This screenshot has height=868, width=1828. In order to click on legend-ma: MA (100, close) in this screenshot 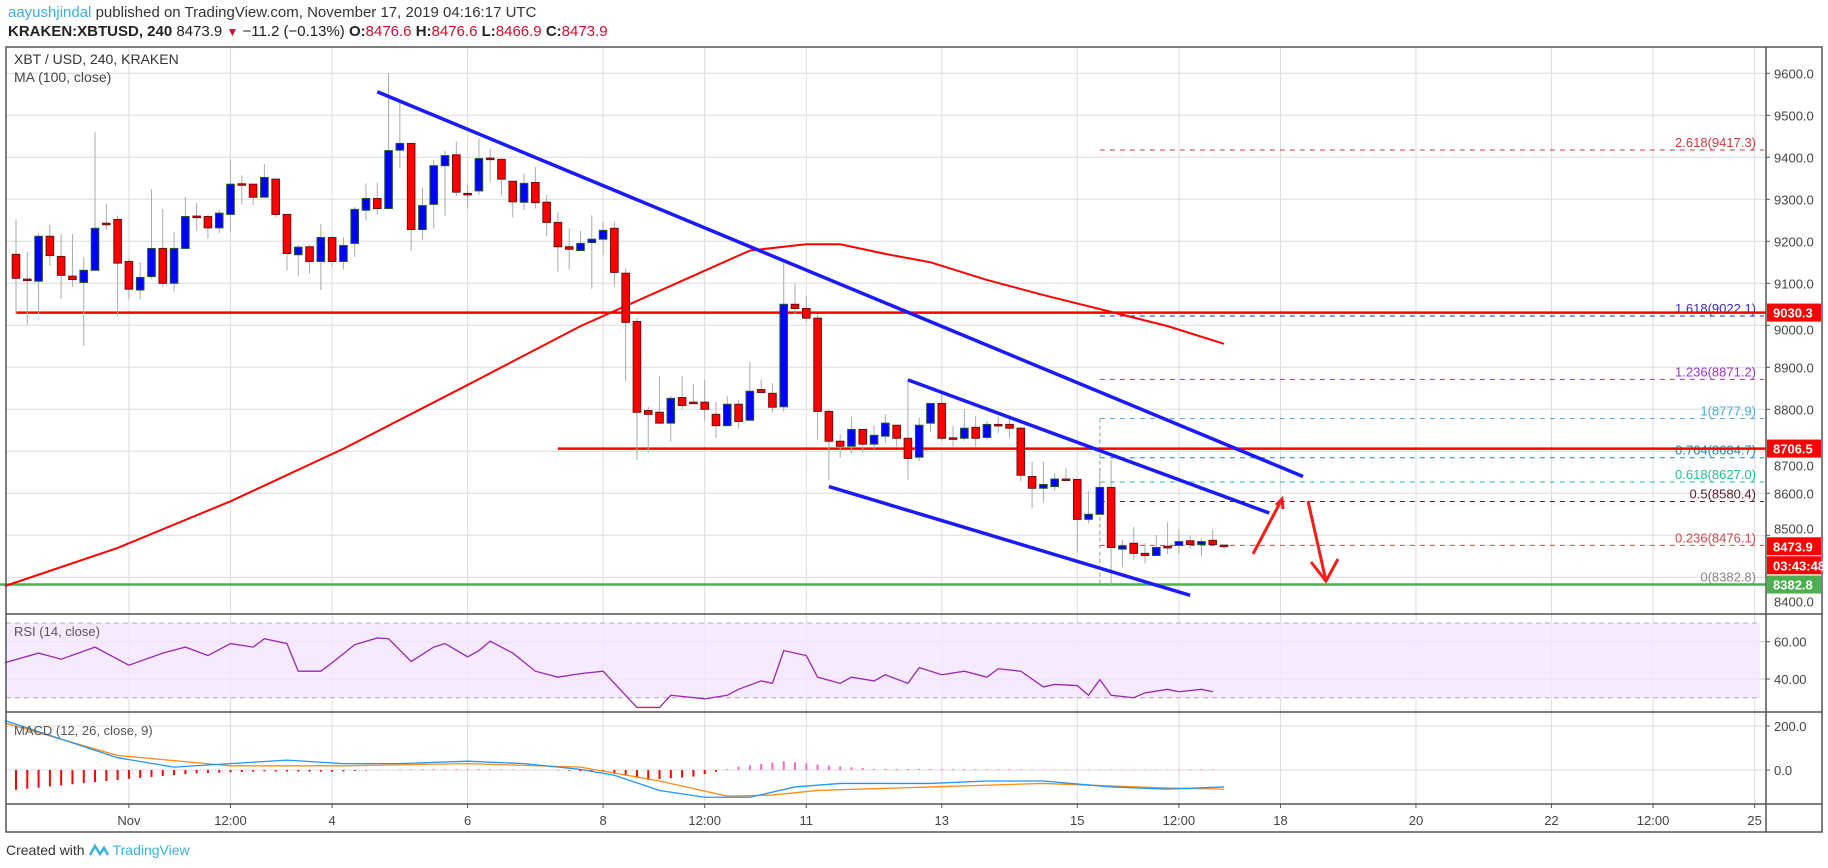, I will do `click(62, 77)`.